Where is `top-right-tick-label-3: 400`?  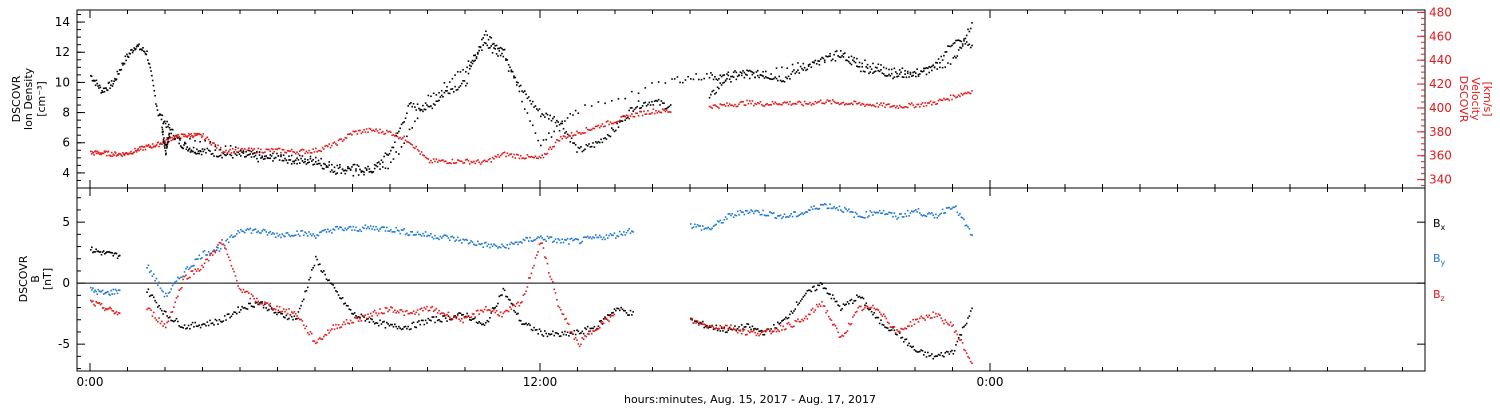
top-right-tick-label-3: 400 is located at coordinates (1440, 108).